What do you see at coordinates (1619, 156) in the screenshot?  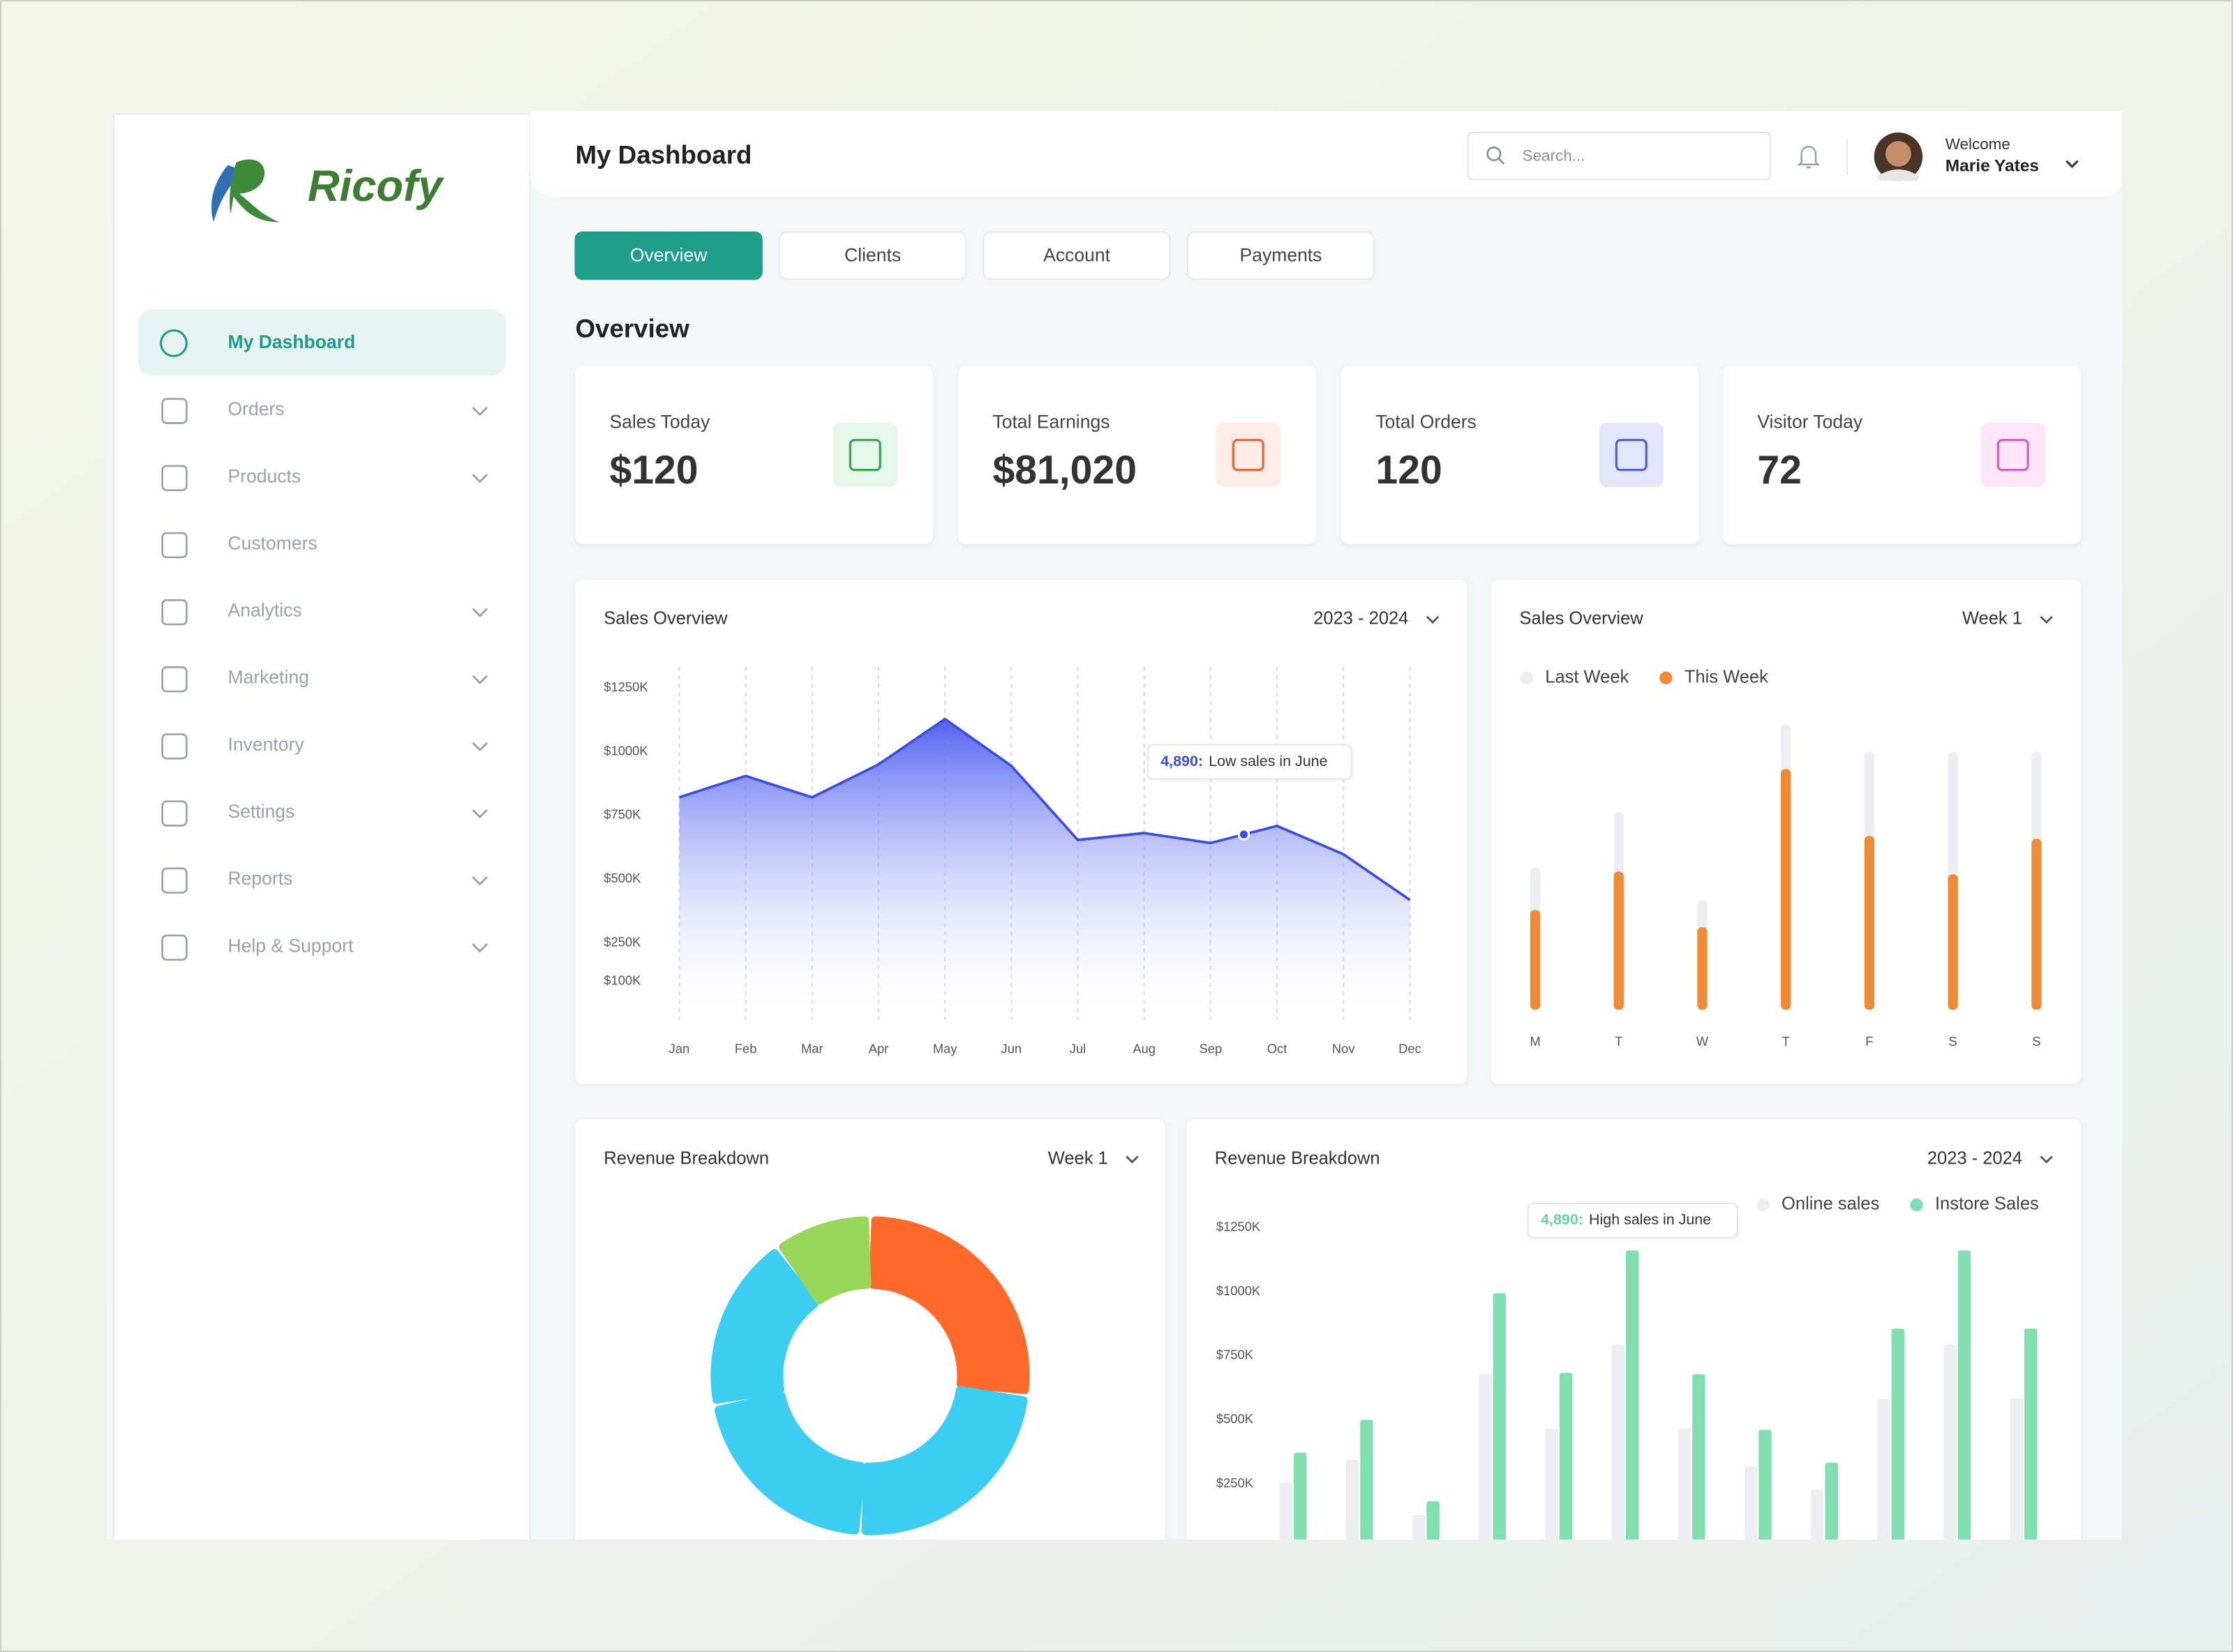 I see `search-box` at bounding box center [1619, 156].